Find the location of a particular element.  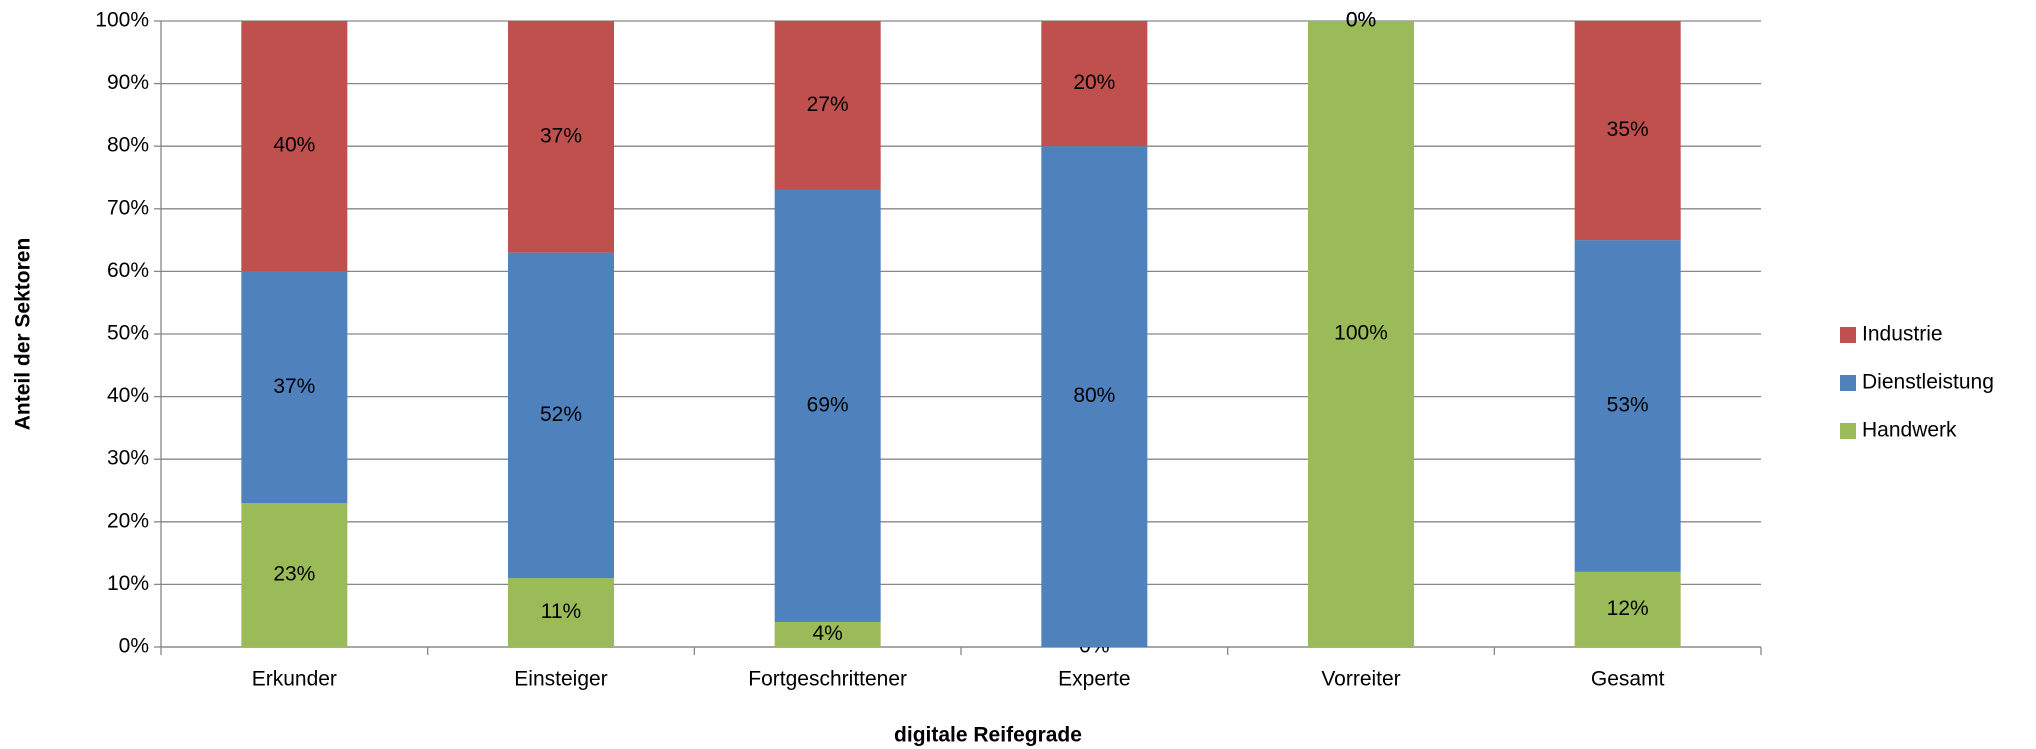

y-tick-label: 50% is located at coordinates (128, 333).